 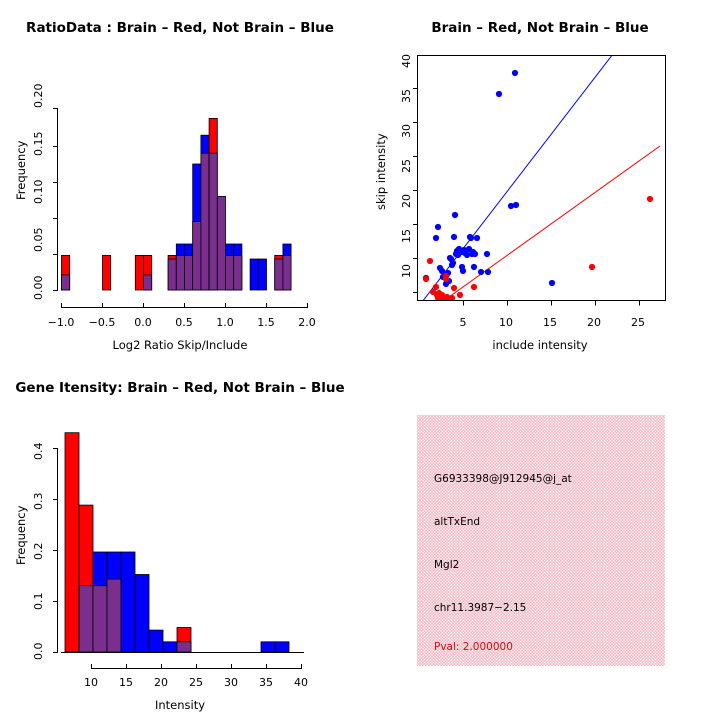 I want to click on ratio-xtick-0: −1.0, so click(x=61, y=322).